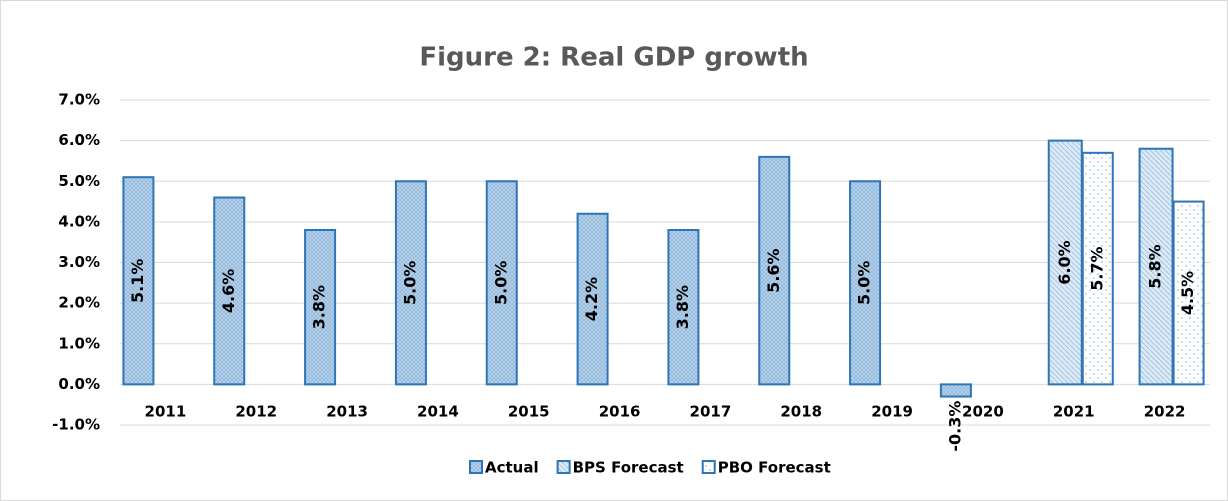 Image resolution: width=1228 pixels, height=501 pixels. What do you see at coordinates (892, 412) in the screenshot?
I see `x-tick-label: 2019` at bounding box center [892, 412].